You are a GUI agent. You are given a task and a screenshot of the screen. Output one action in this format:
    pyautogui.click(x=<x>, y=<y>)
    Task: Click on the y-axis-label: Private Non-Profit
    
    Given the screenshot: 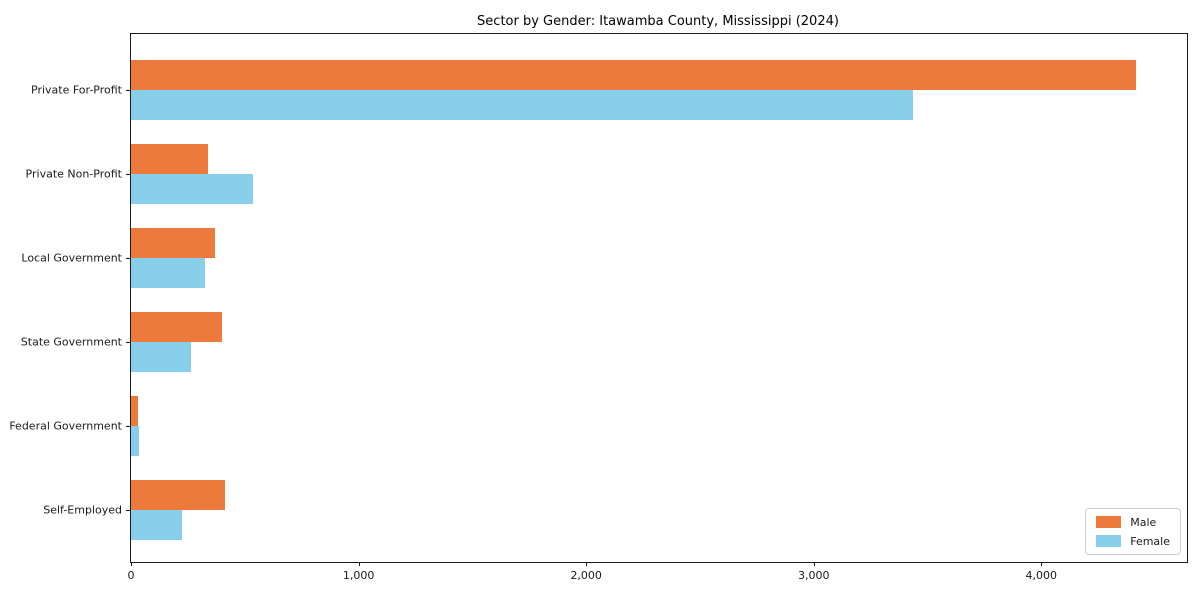 What is the action you would take?
    pyautogui.click(x=73, y=173)
    